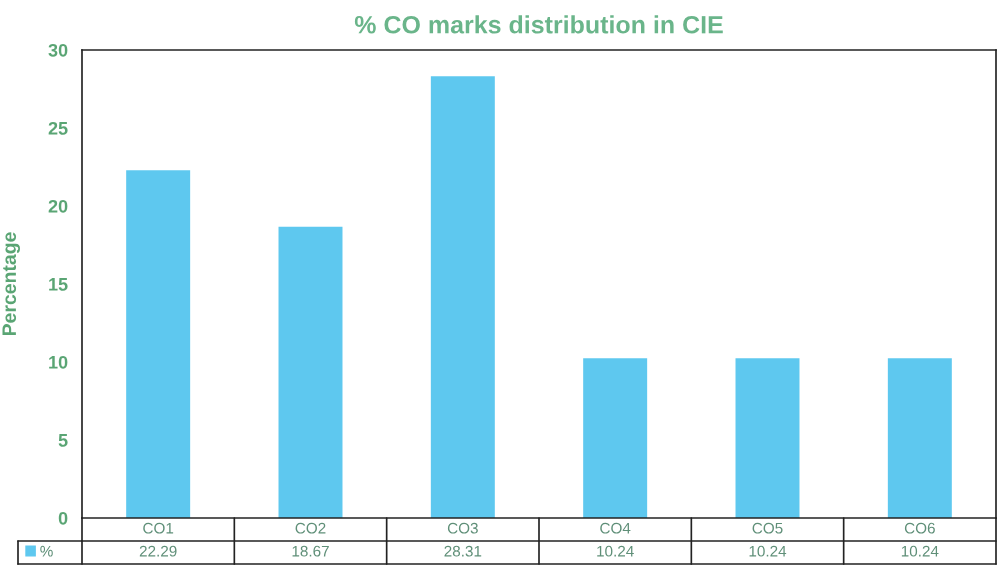 The height and width of the screenshot is (582, 1004). I want to click on y-tick-label: 25, so click(58, 128).